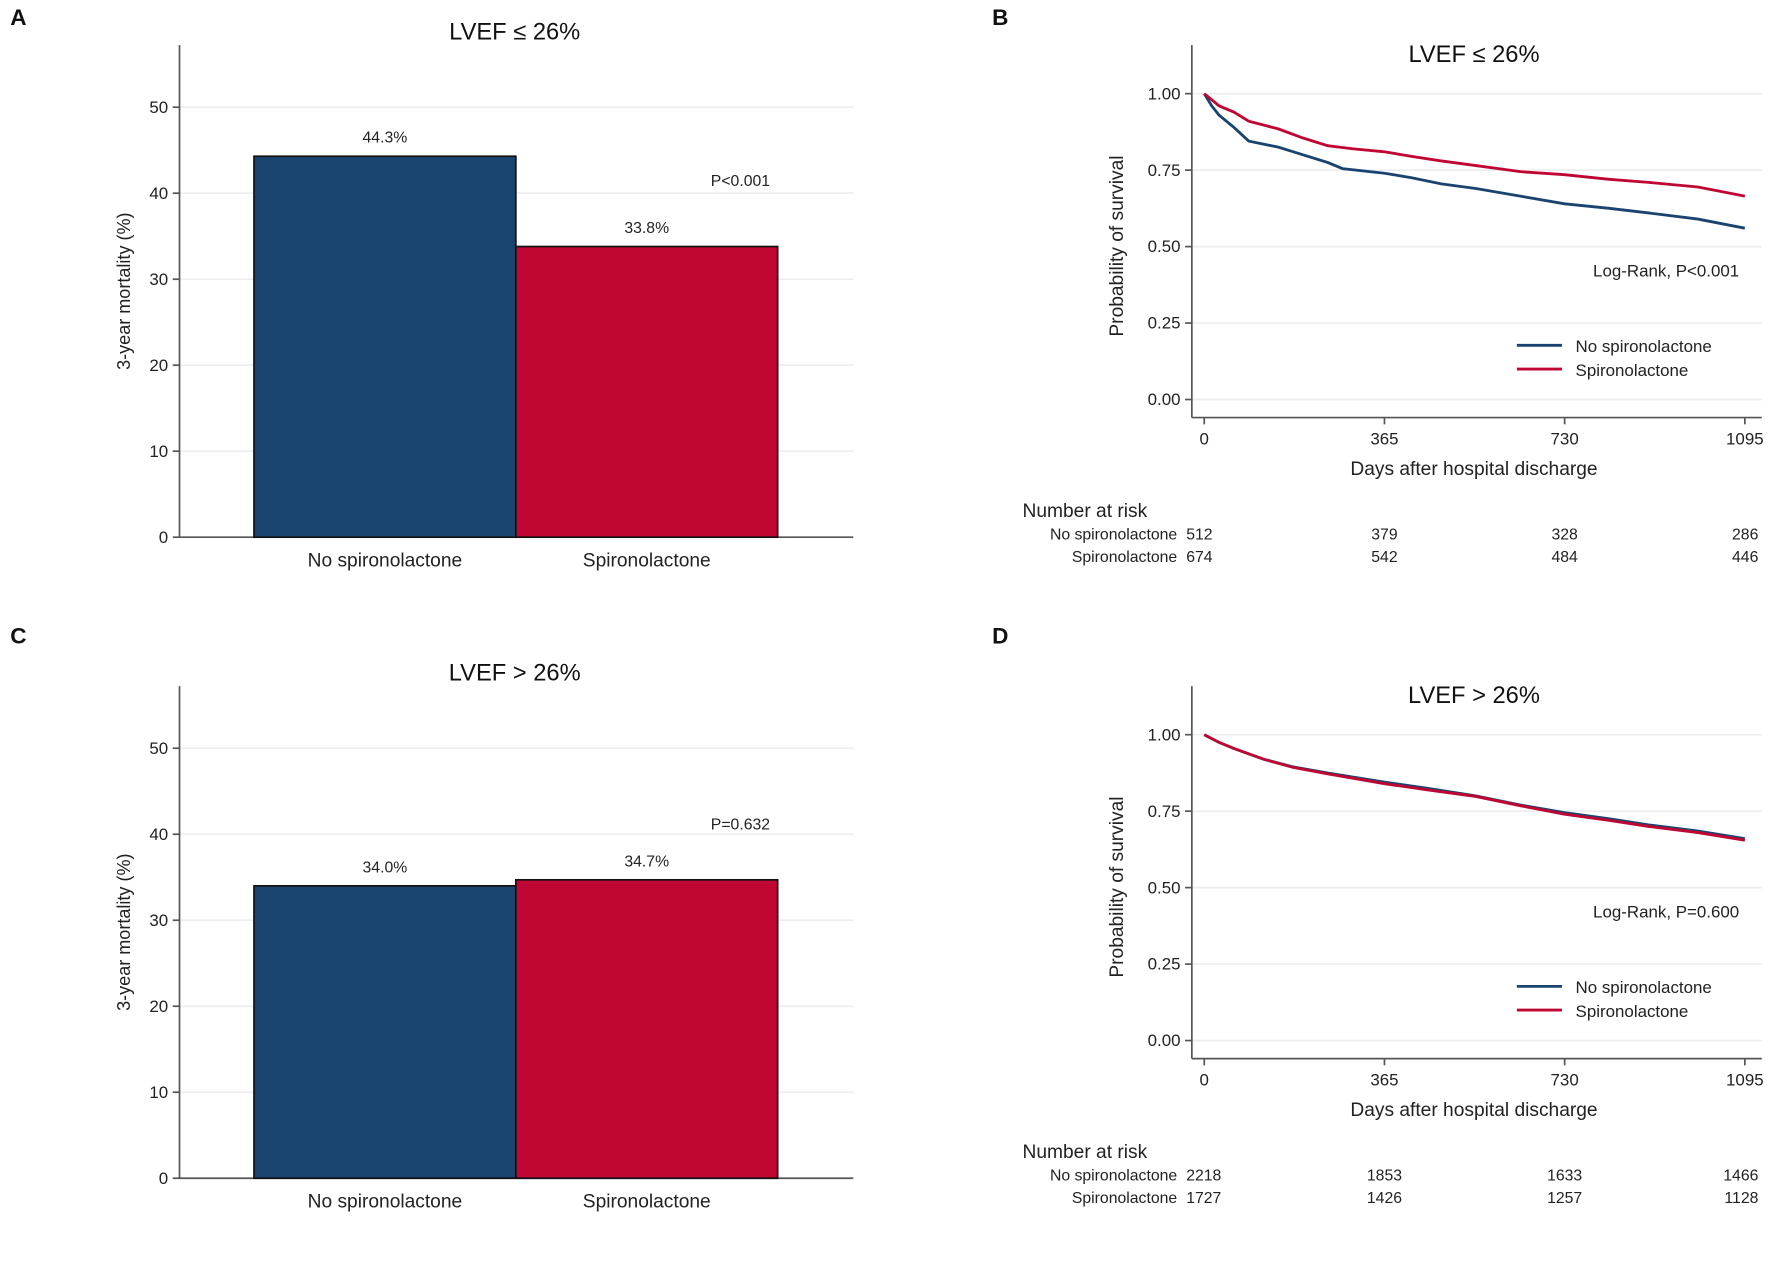  What do you see at coordinates (1740, 1175) in the screenshot?
I see `risk-count: 1466` at bounding box center [1740, 1175].